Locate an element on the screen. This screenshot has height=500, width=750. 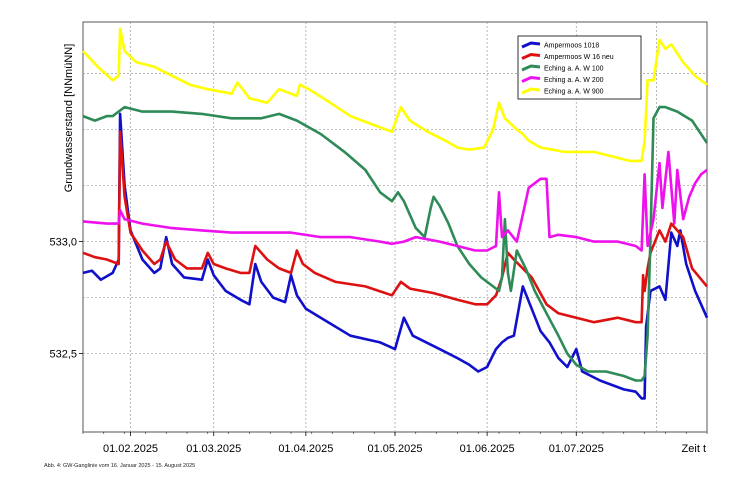
legend-label: Eching a. A. W 100 is located at coordinates (574, 69).